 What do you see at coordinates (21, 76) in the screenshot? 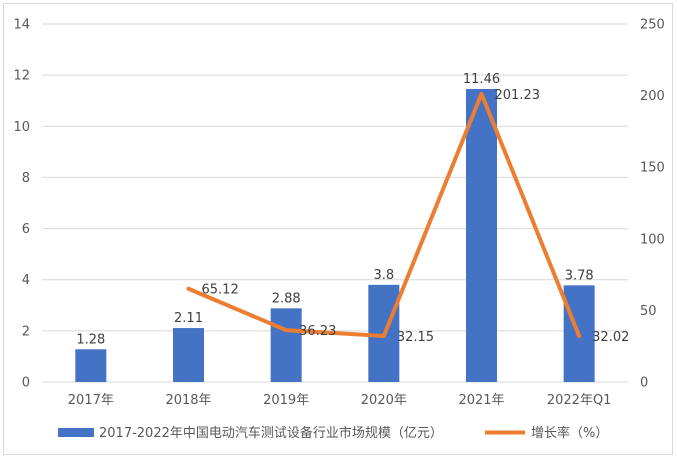
I see `left-tick-label: 12` at bounding box center [21, 76].